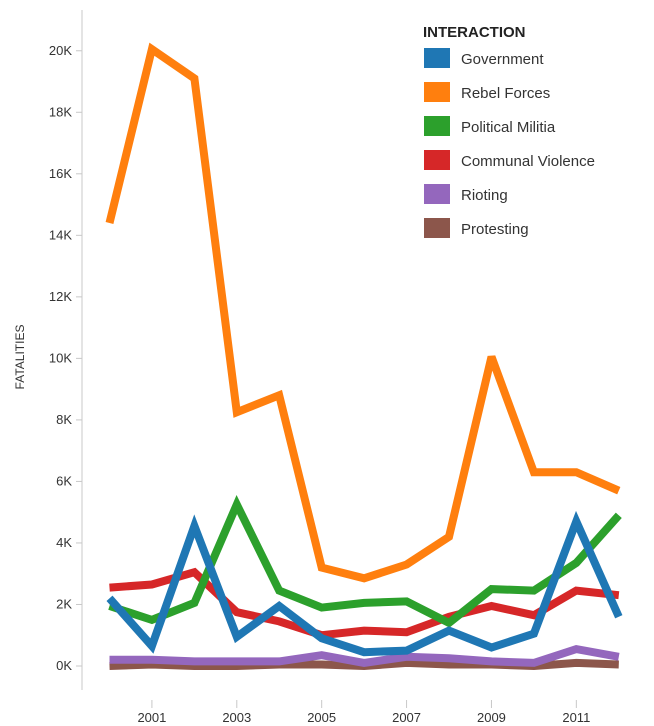  Describe the element at coordinates (502, 59) in the screenshot. I see `legend-label: Government` at that location.